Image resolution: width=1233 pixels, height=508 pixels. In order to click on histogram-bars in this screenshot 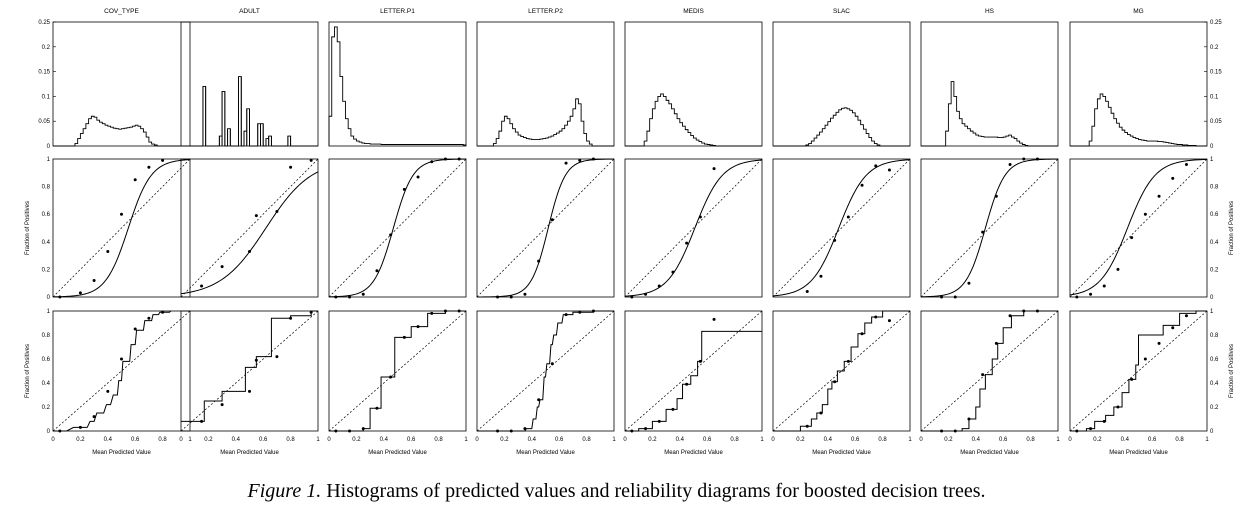, I will do `click(841, 127)`.